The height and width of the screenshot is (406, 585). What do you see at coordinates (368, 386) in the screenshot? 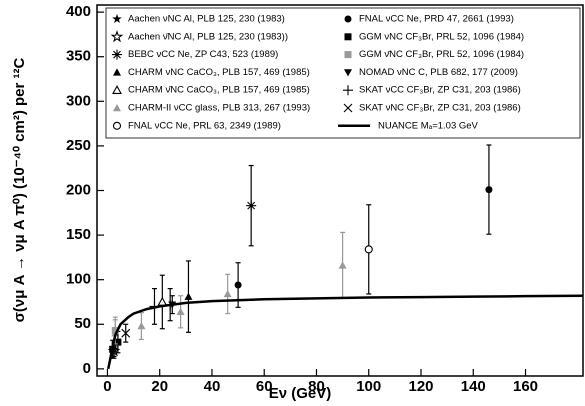
I see `x-tick-label: 100` at bounding box center [368, 386].